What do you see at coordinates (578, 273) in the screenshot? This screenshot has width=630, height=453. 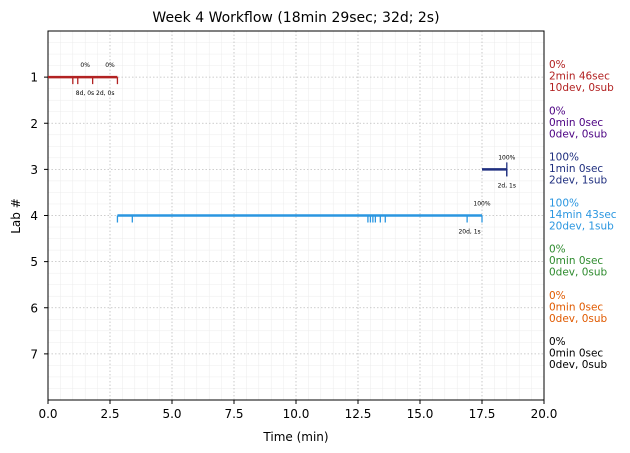 I see `lab-summary-5: 0dev, 0sub` at bounding box center [578, 273].